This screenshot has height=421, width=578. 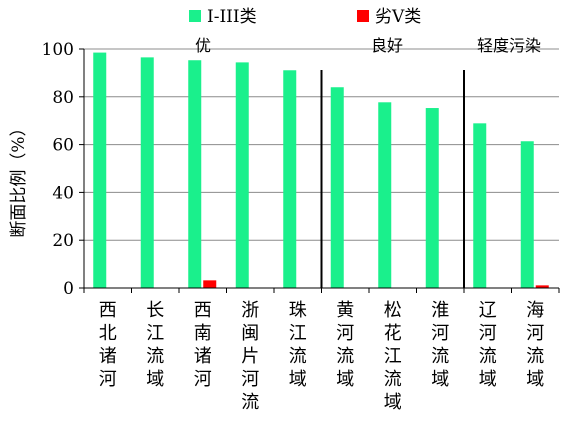 I want to click on category-label: 松花江流域, so click(x=393, y=356).